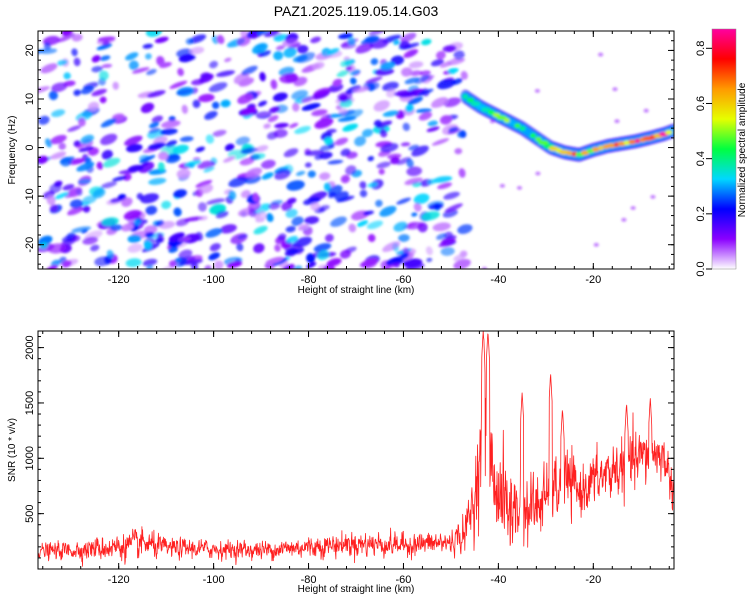  I want to click on x-tick-label: -80, so click(309, 580).